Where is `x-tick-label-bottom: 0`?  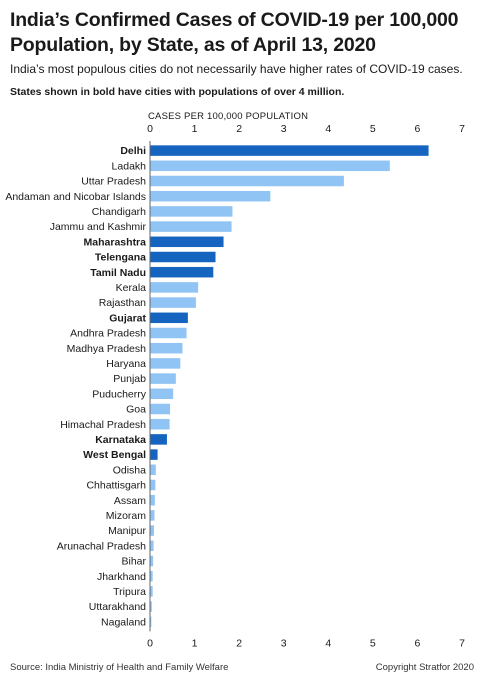 x-tick-label-bottom: 0 is located at coordinates (150, 643).